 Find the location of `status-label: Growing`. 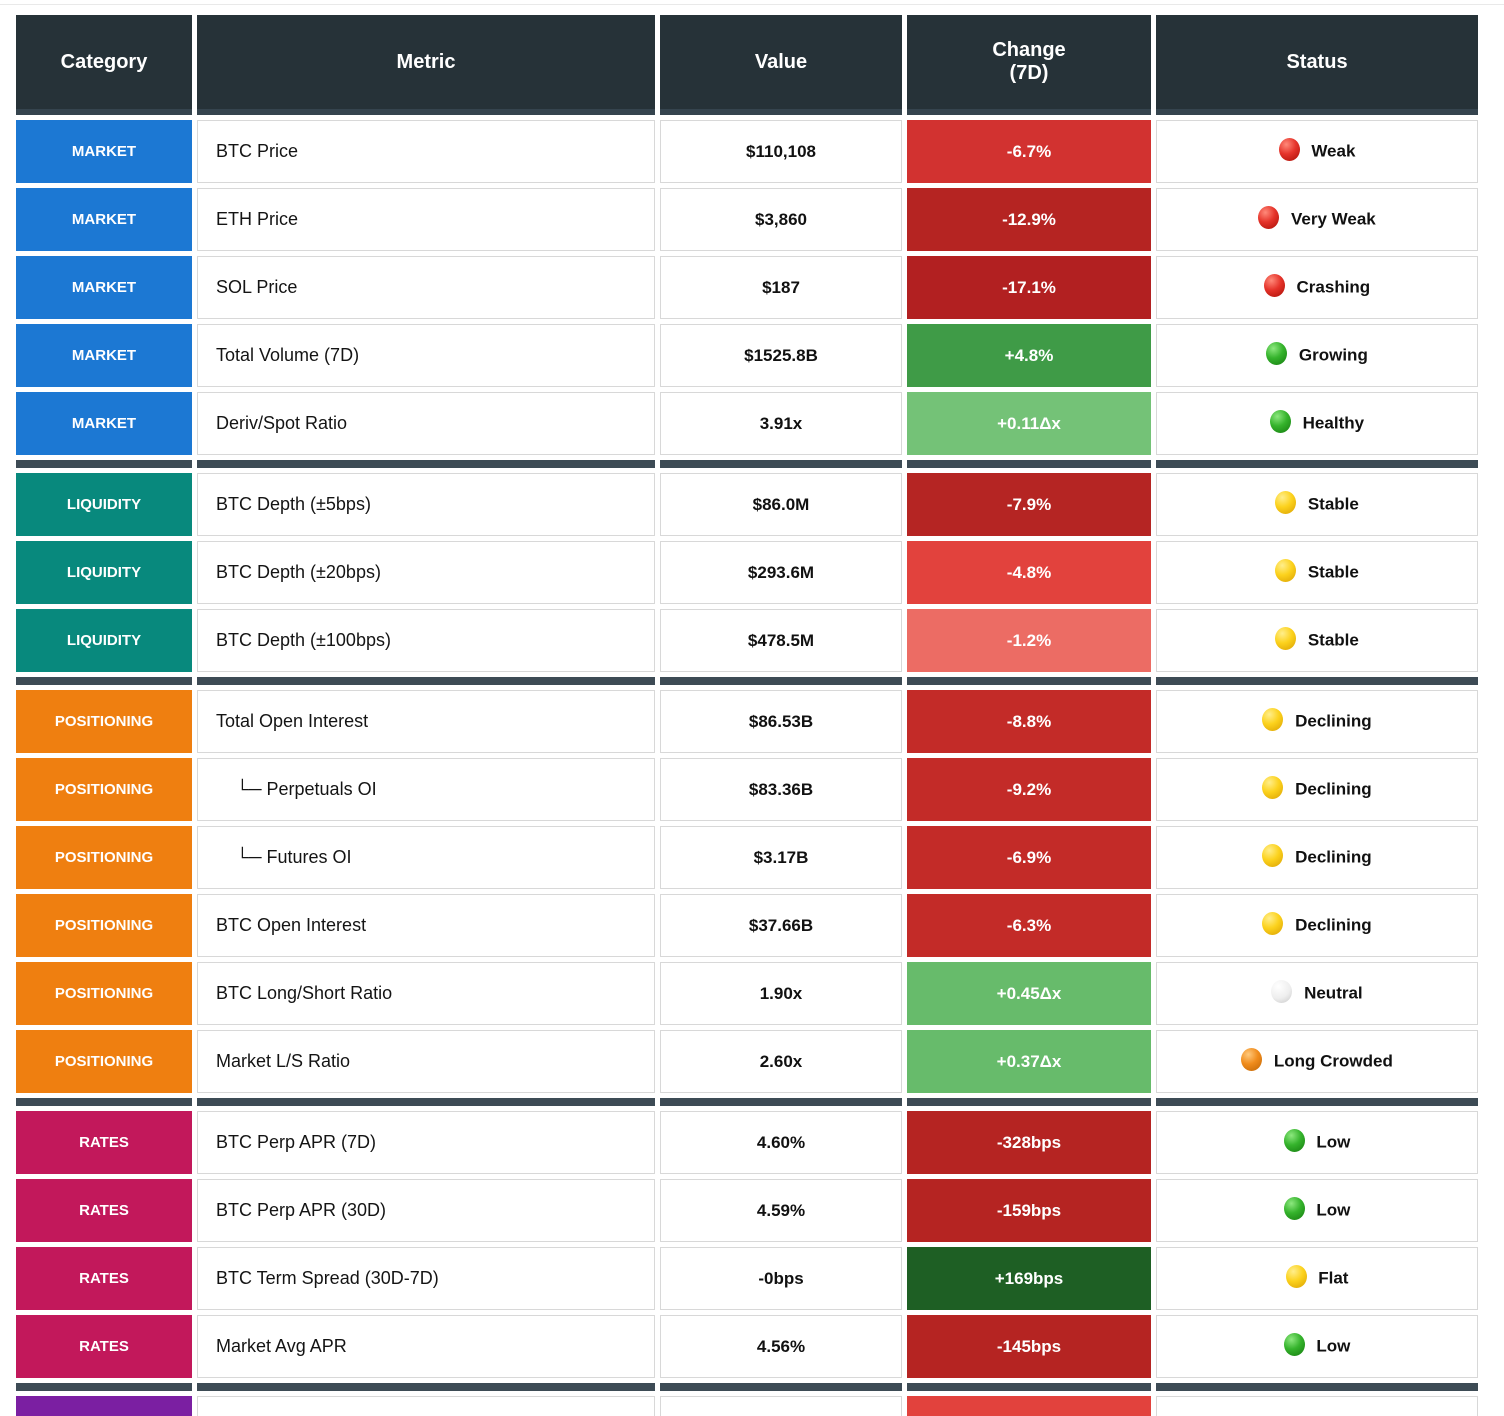

status-label: Growing is located at coordinates (1333, 355).